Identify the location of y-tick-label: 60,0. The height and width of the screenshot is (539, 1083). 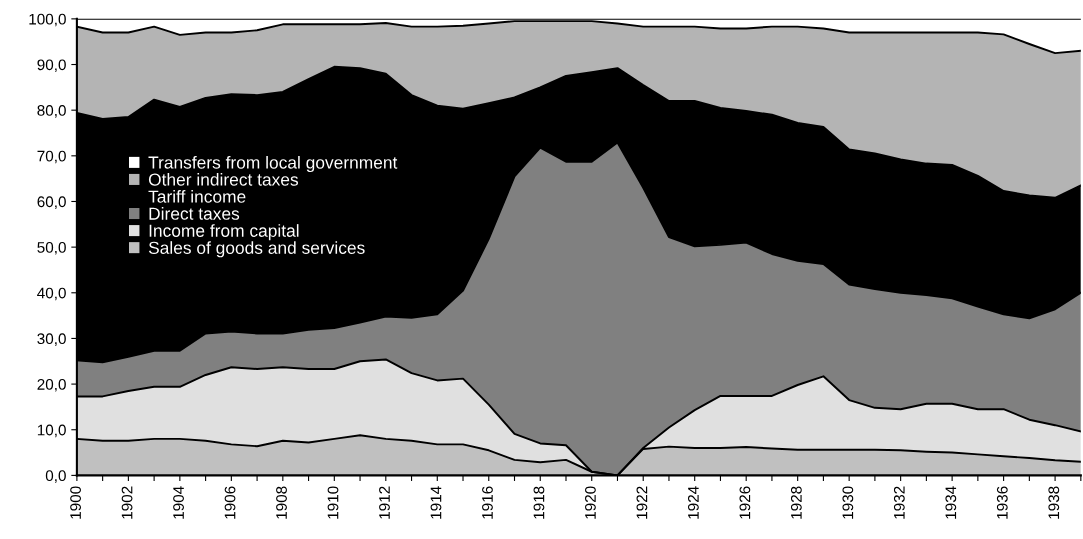
(51, 202).